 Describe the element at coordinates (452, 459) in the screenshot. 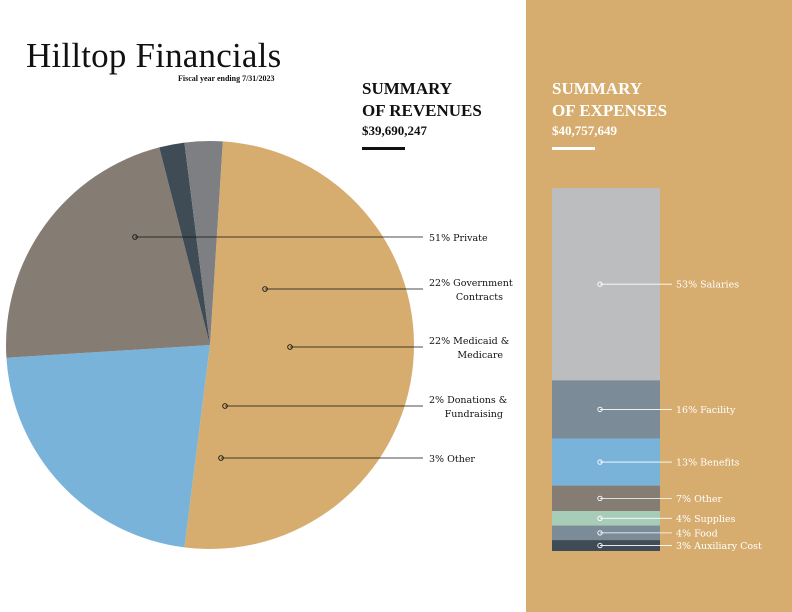

I see `pie-slice-label: 3% Other` at that location.